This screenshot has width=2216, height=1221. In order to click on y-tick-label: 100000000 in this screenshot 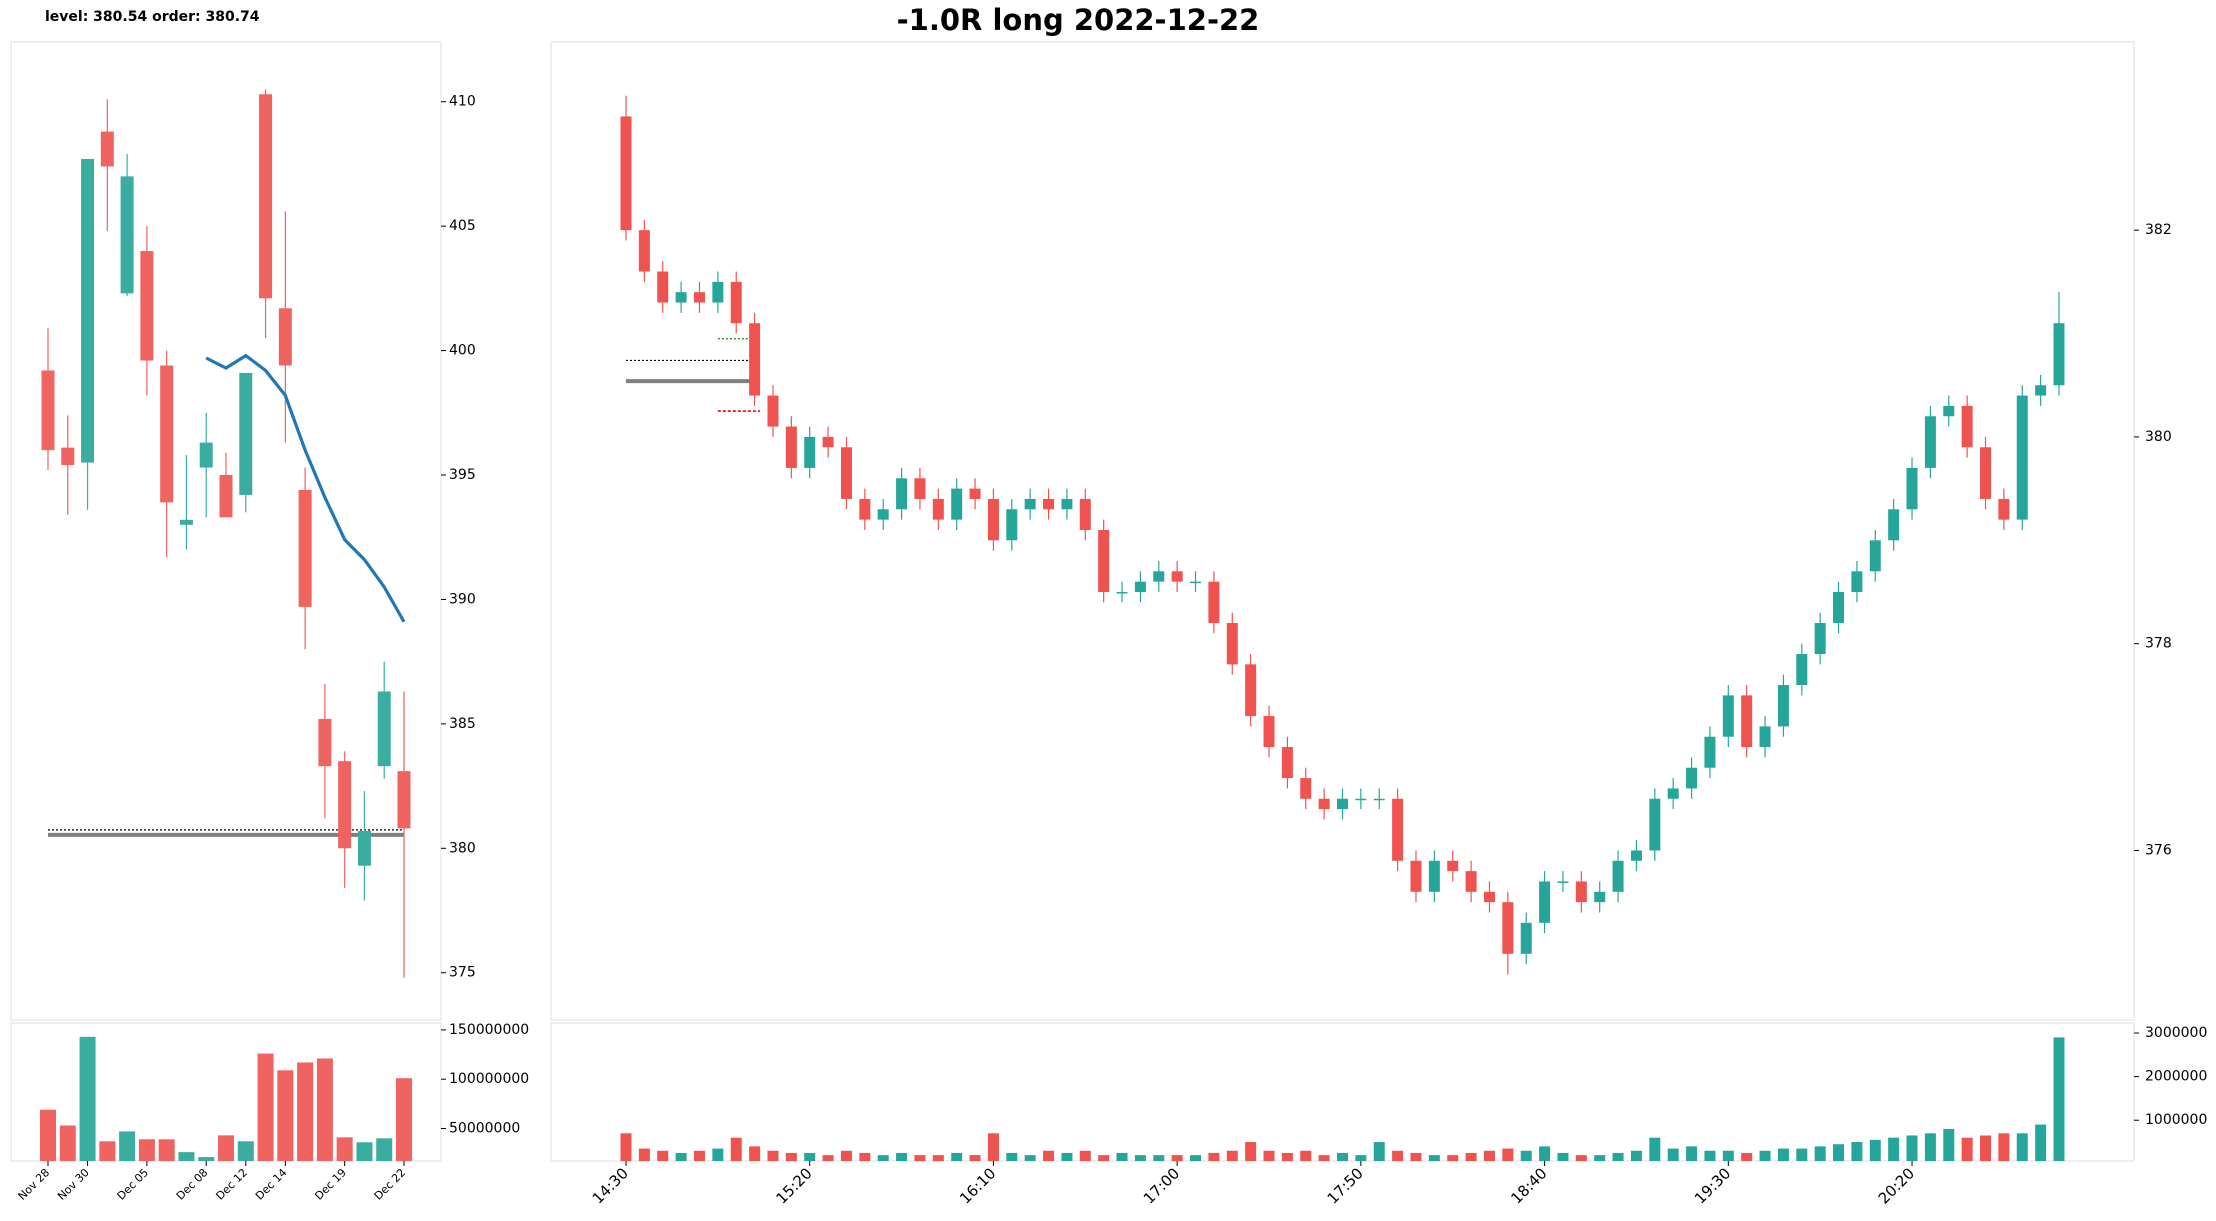, I will do `click(489, 1079)`.